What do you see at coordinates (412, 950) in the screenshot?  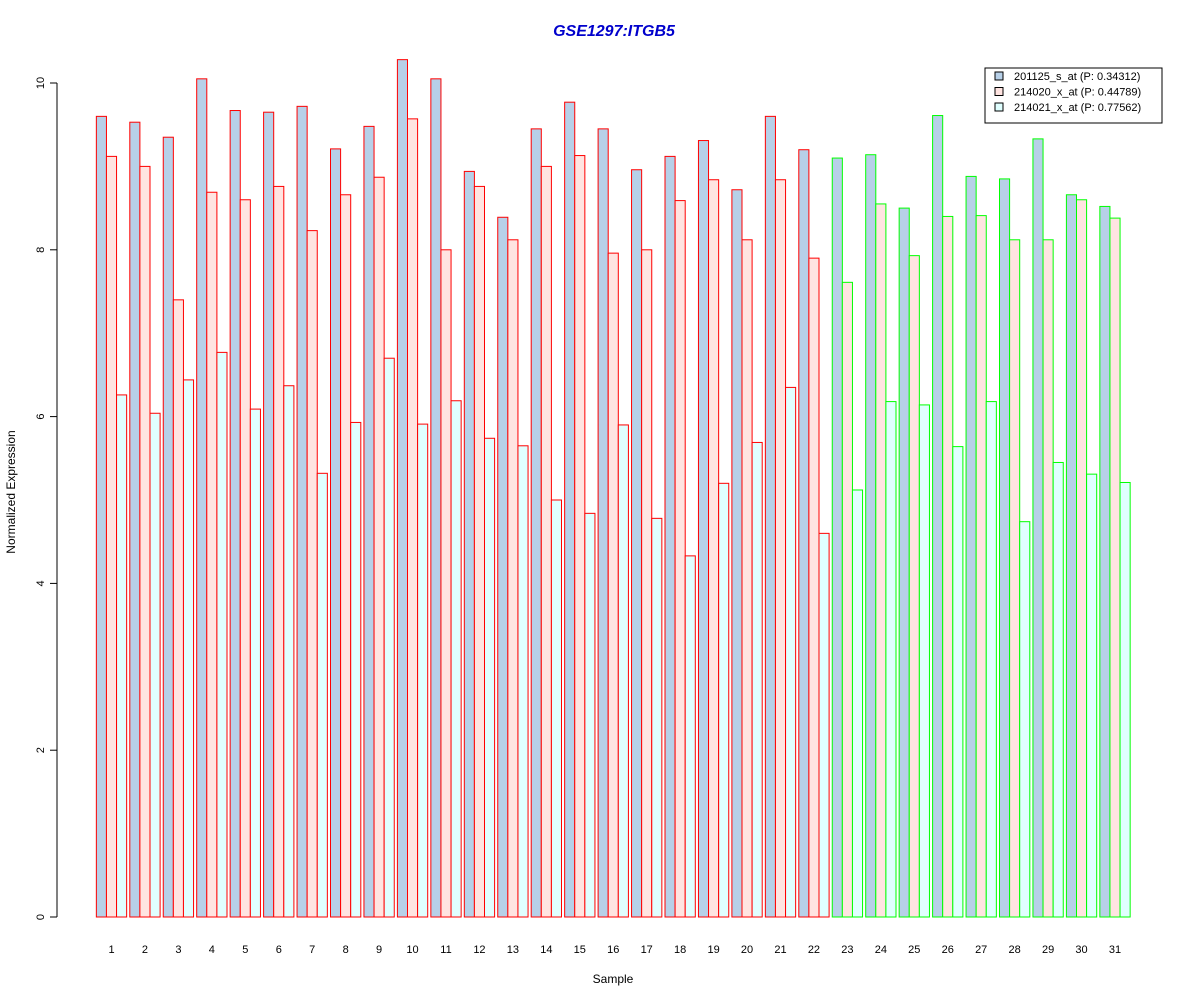 I see `x-tick-label: 10` at bounding box center [412, 950].